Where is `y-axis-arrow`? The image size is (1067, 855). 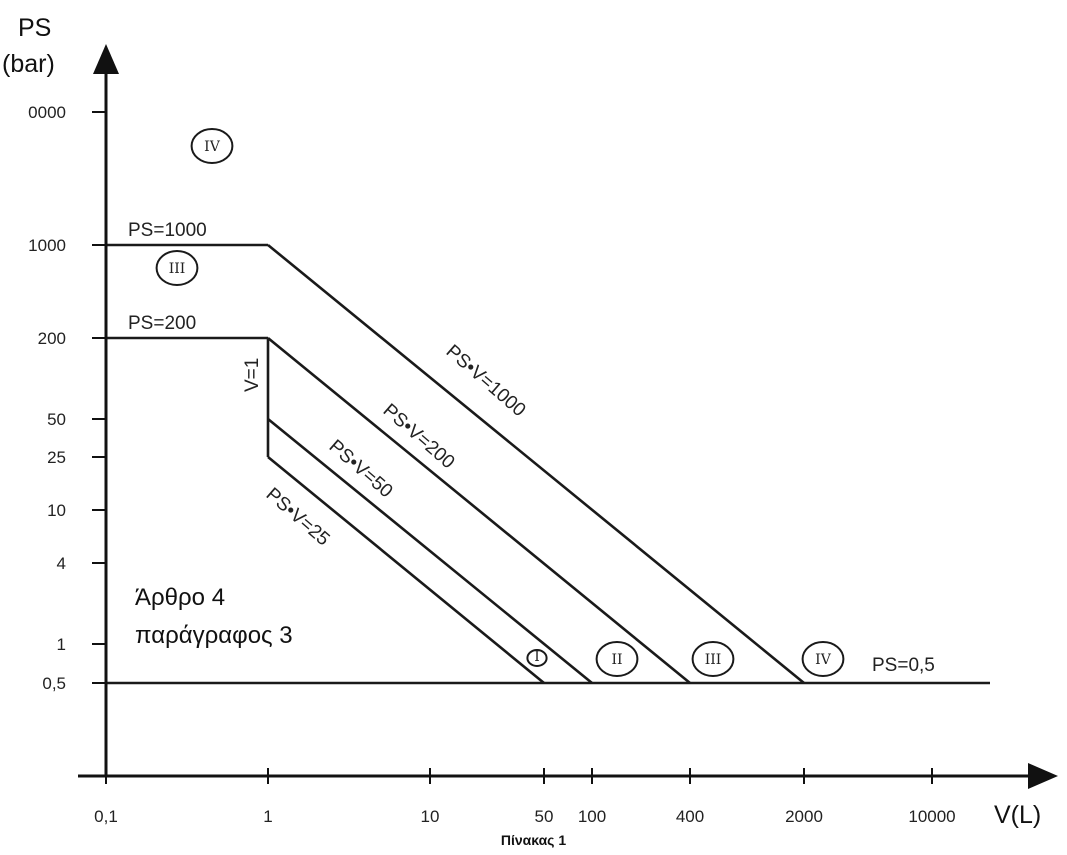 y-axis-arrow is located at coordinates (106, 59).